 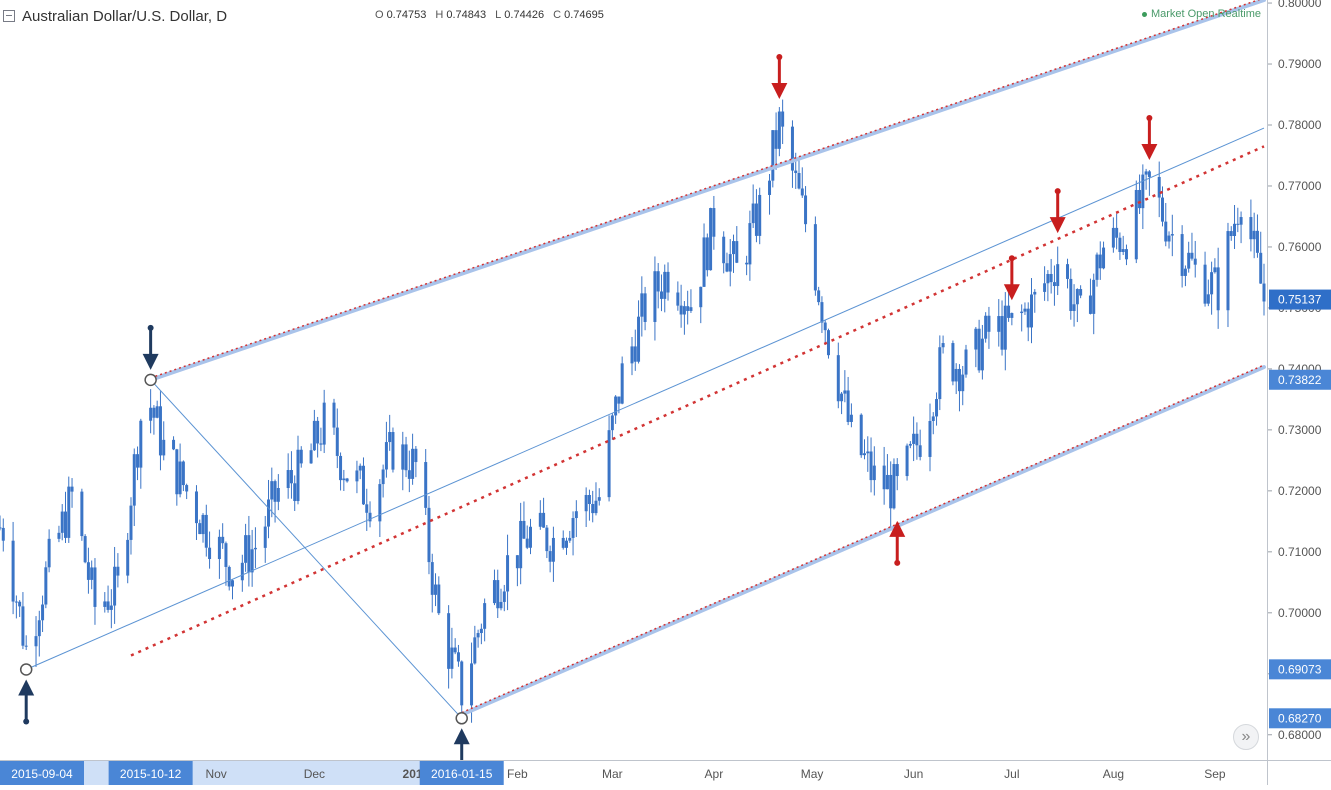 What do you see at coordinates (1300, 5) in the screenshot?
I see `price-tick-label: 0.80000` at bounding box center [1300, 5].